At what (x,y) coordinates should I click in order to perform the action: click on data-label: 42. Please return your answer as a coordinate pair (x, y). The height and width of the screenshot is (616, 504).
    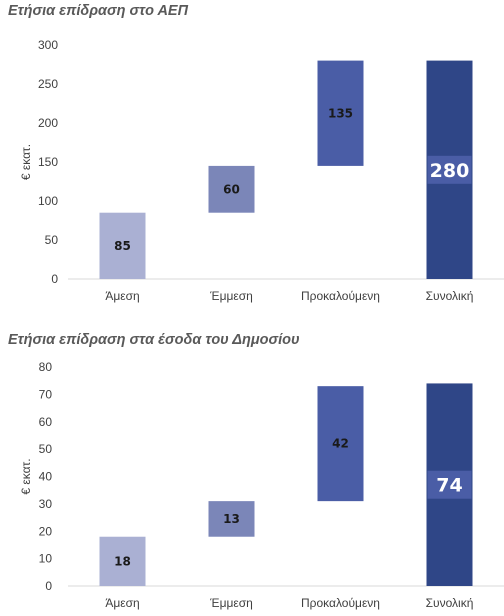
    Looking at the image, I should click on (340, 444).